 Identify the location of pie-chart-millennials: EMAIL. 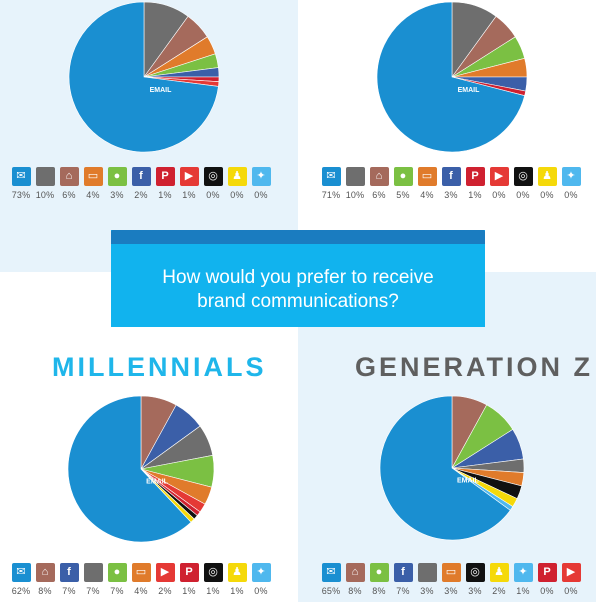
(141, 469).